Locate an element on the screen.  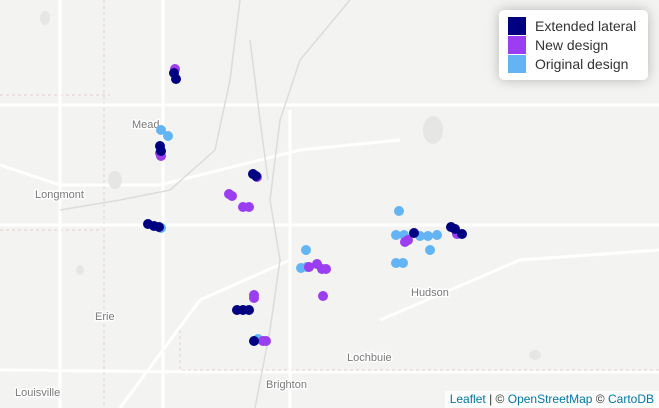
attribution: Leaflet | © OpenStreetMap © CartoDB is located at coordinates (551, 399).